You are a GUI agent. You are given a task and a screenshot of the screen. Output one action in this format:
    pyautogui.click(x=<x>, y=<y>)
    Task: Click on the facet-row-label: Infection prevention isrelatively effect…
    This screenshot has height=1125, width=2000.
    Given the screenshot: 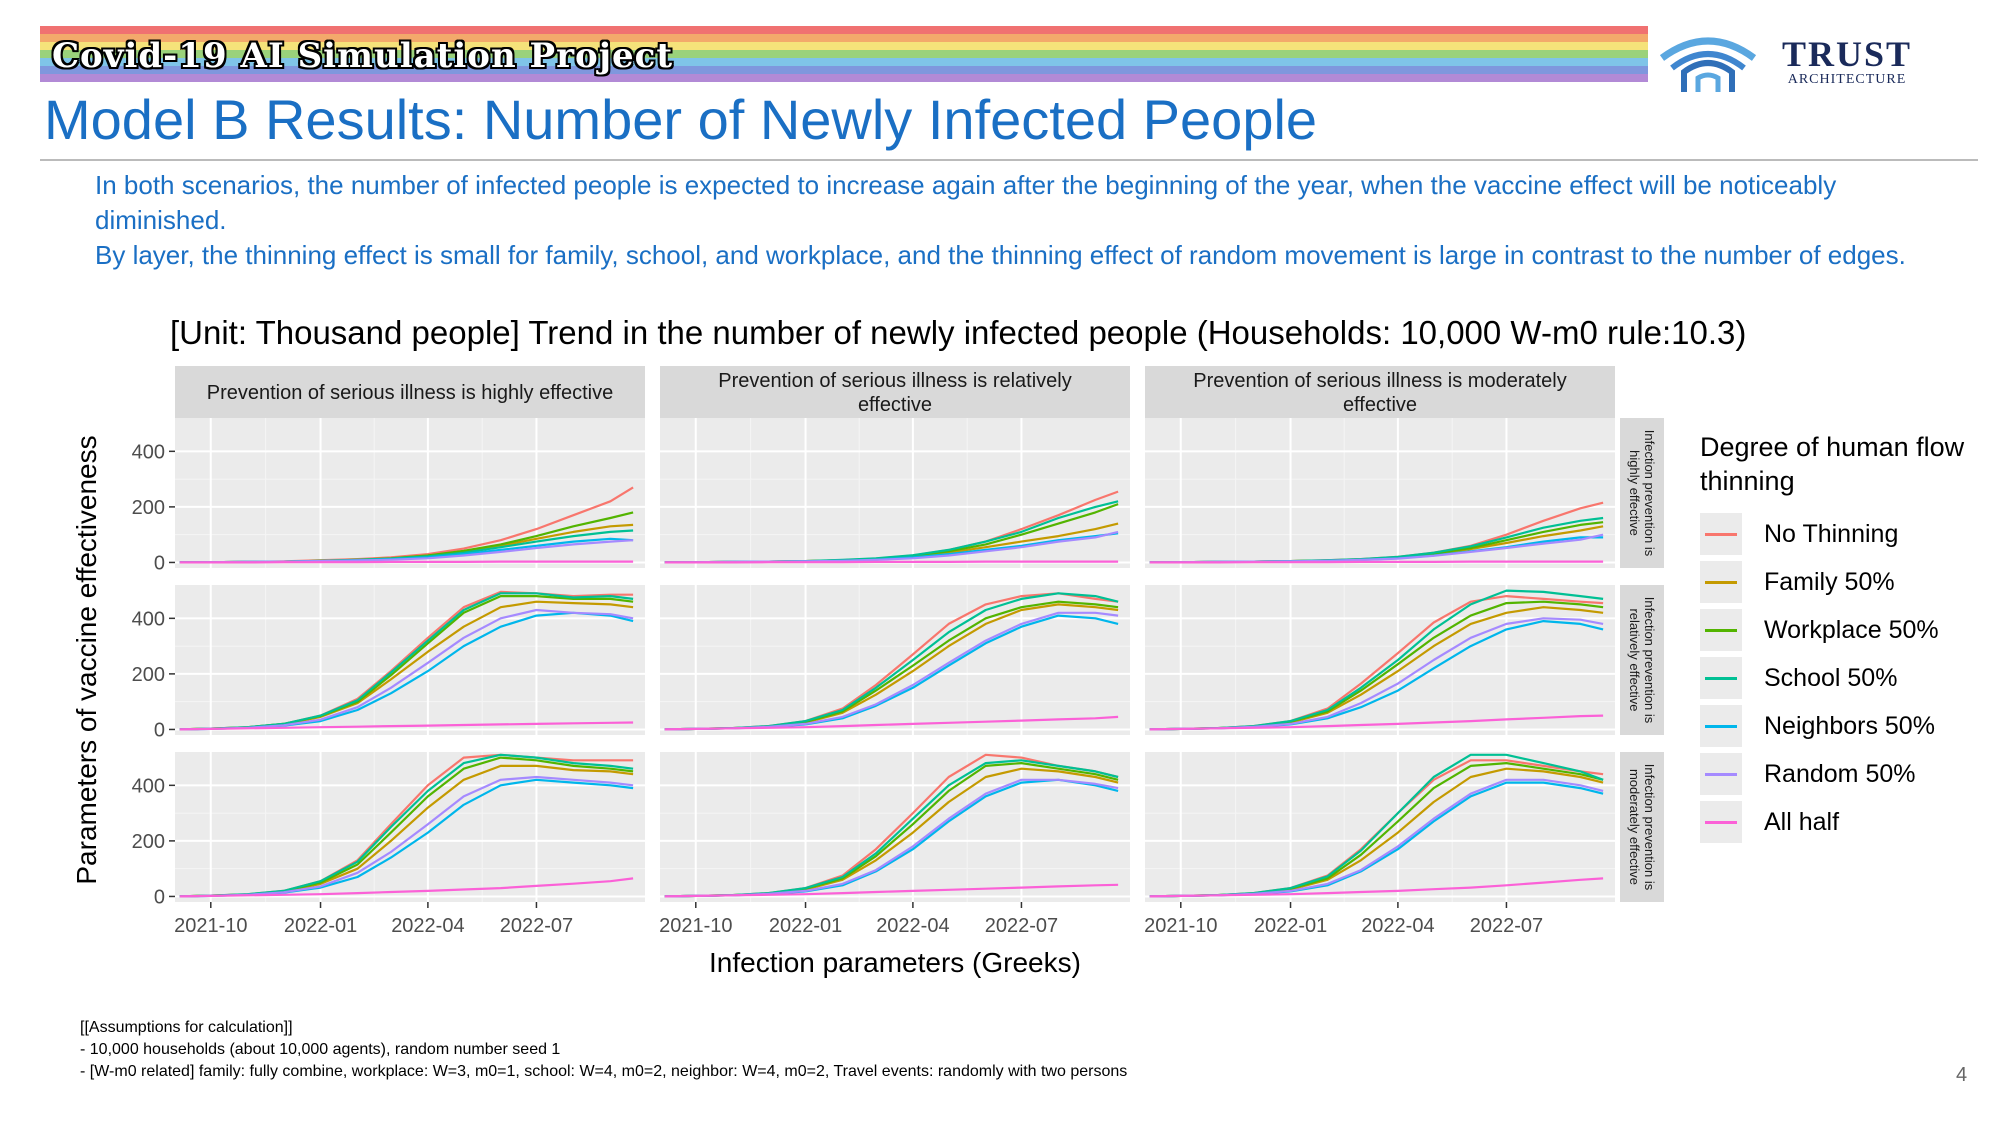 What is the action you would take?
    pyautogui.click(x=1642, y=660)
    